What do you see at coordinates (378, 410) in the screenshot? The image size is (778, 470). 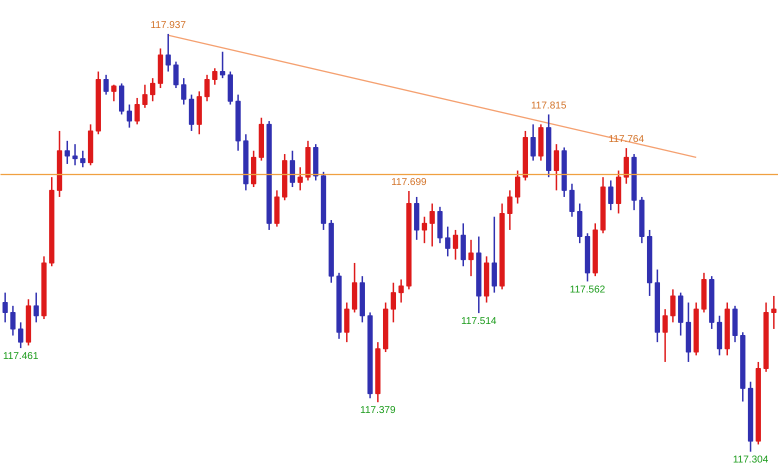 I see `annotation: 117.379` at bounding box center [378, 410].